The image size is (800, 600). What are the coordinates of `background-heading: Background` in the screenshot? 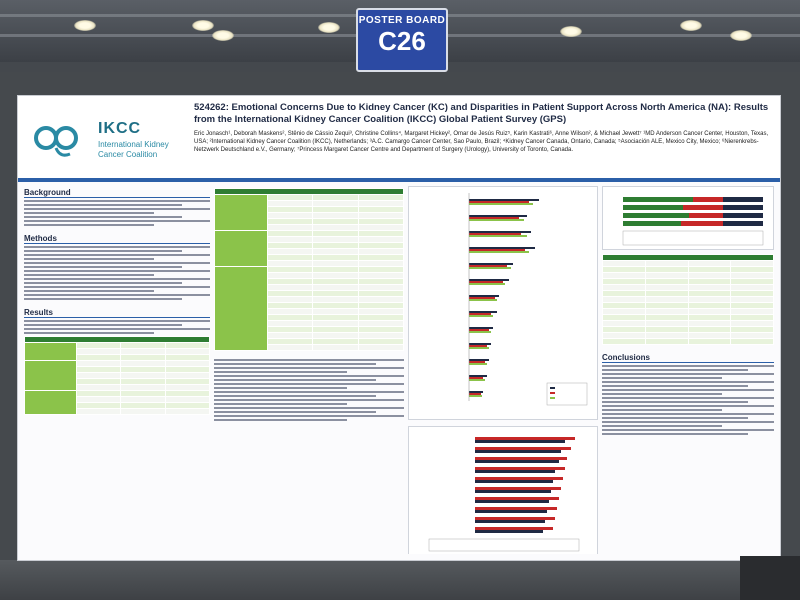 It's located at (117, 193).